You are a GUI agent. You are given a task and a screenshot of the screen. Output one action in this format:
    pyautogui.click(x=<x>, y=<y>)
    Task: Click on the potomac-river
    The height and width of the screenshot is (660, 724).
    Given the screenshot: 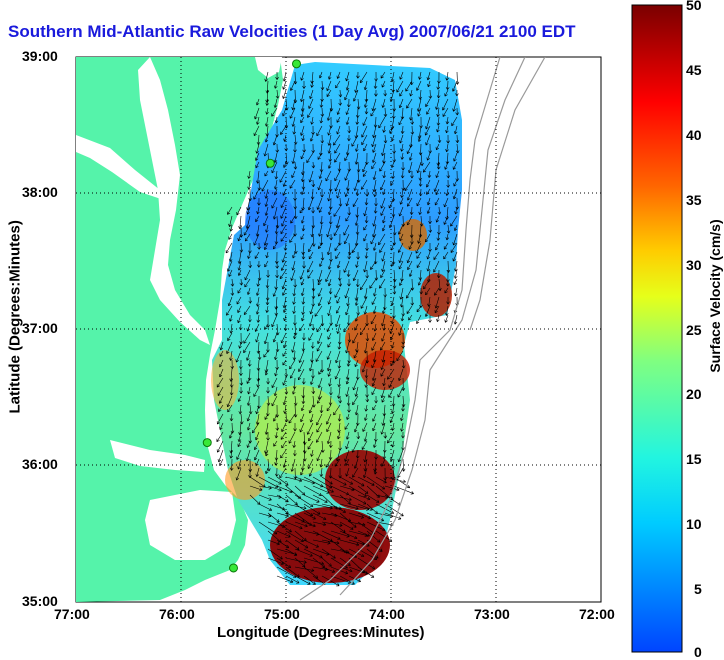 What is the action you would take?
    pyautogui.click(x=120, y=167)
    